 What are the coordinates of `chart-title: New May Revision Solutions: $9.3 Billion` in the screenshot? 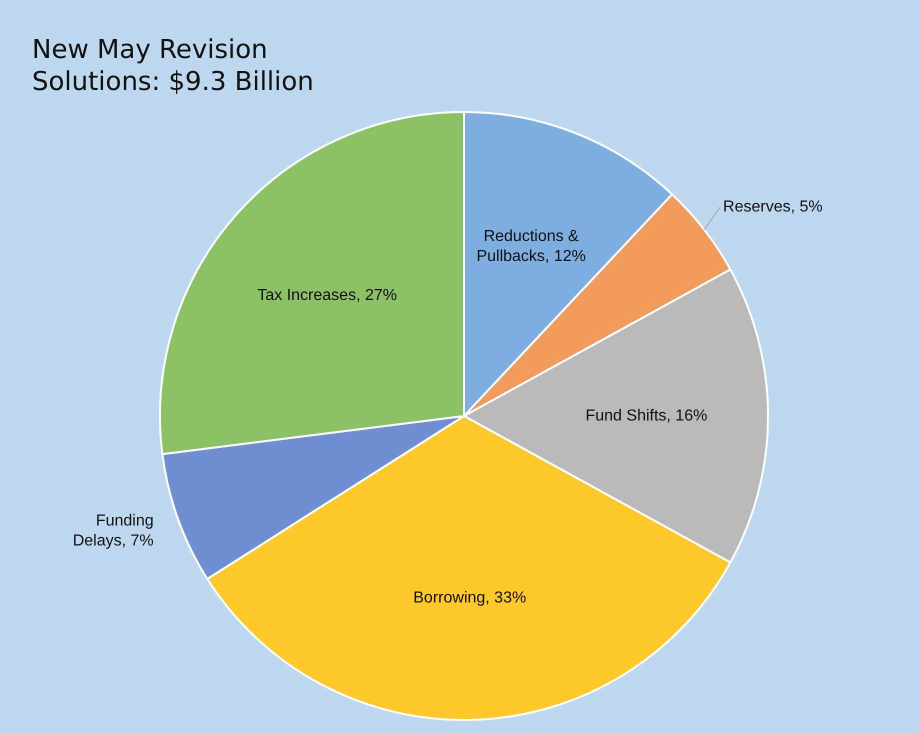 It's located at (173, 66).